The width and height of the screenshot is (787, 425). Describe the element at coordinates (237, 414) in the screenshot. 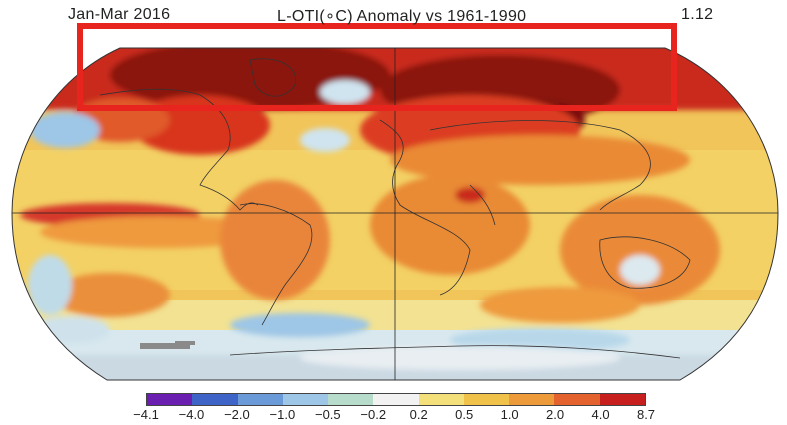

I see `legend-tick-label: −2.0` at that location.